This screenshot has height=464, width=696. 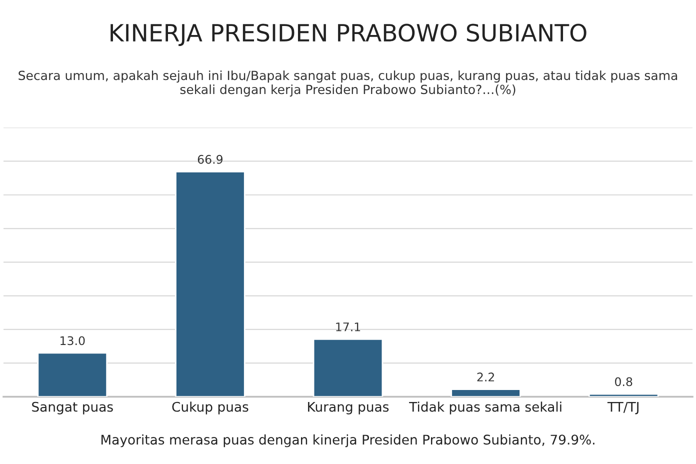 I want to click on x-tick-label: Cukup puas, so click(x=210, y=408).